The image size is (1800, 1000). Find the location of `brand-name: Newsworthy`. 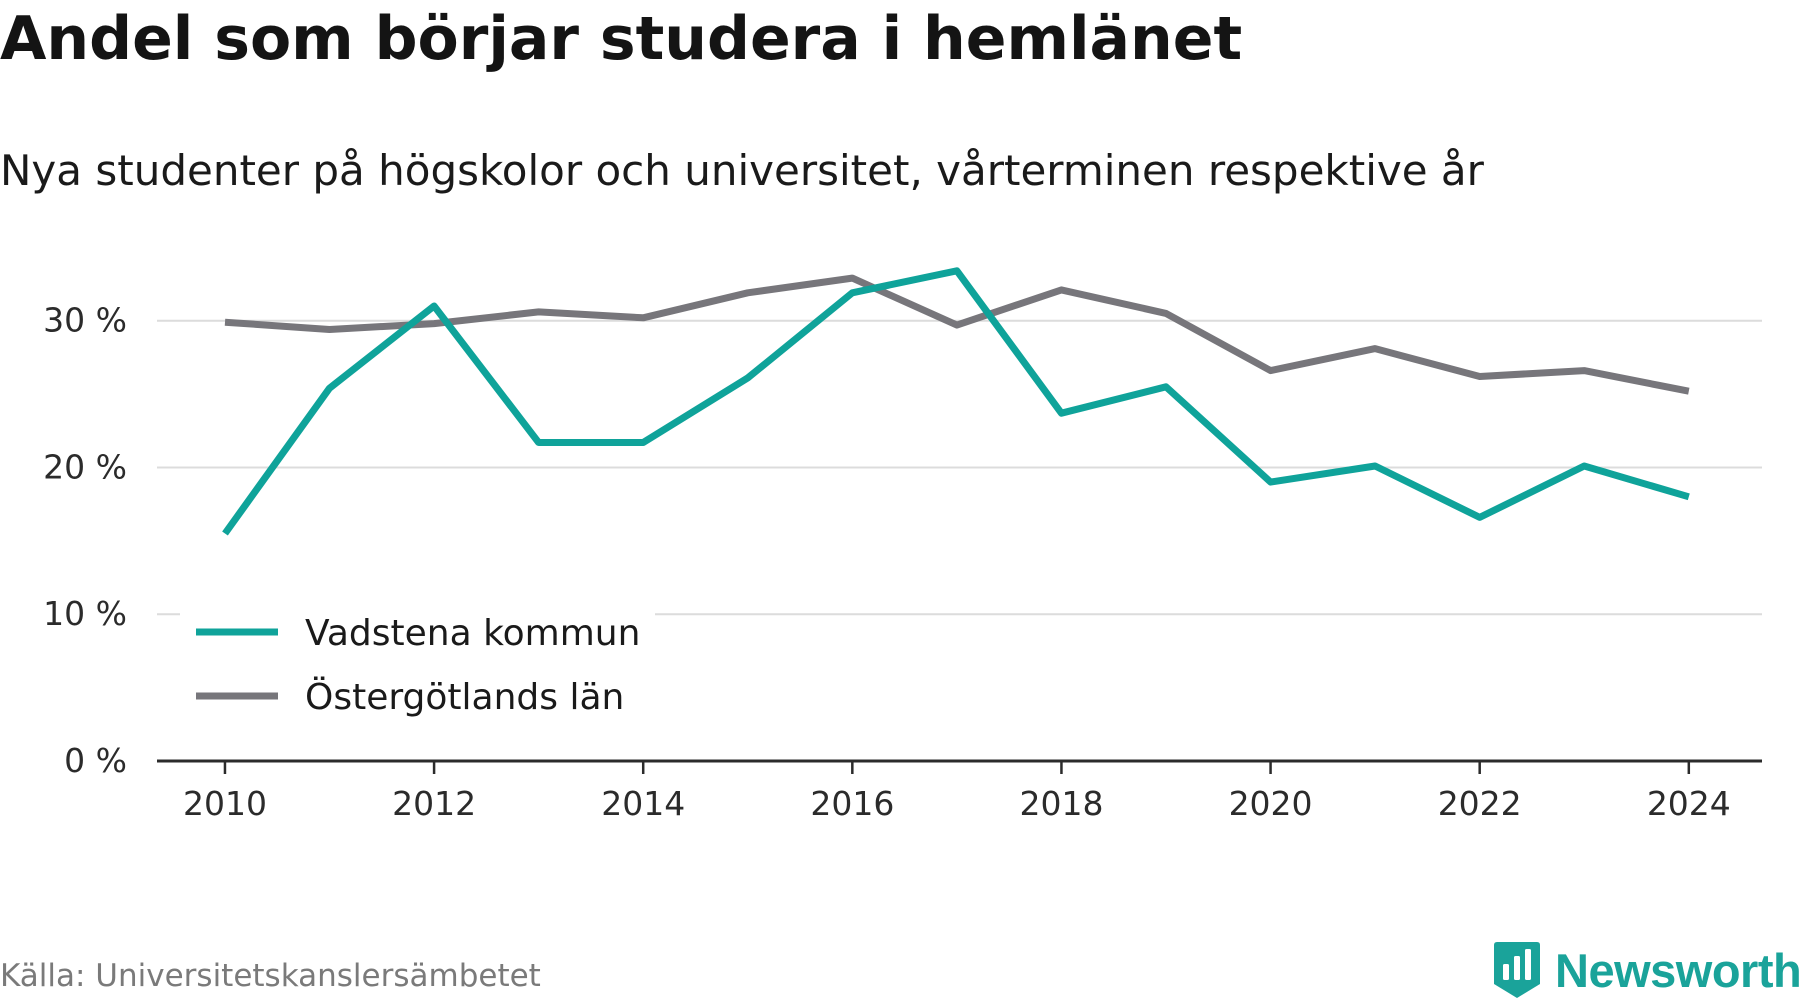

brand-name: Newsworthy is located at coordinates (1677, 970).